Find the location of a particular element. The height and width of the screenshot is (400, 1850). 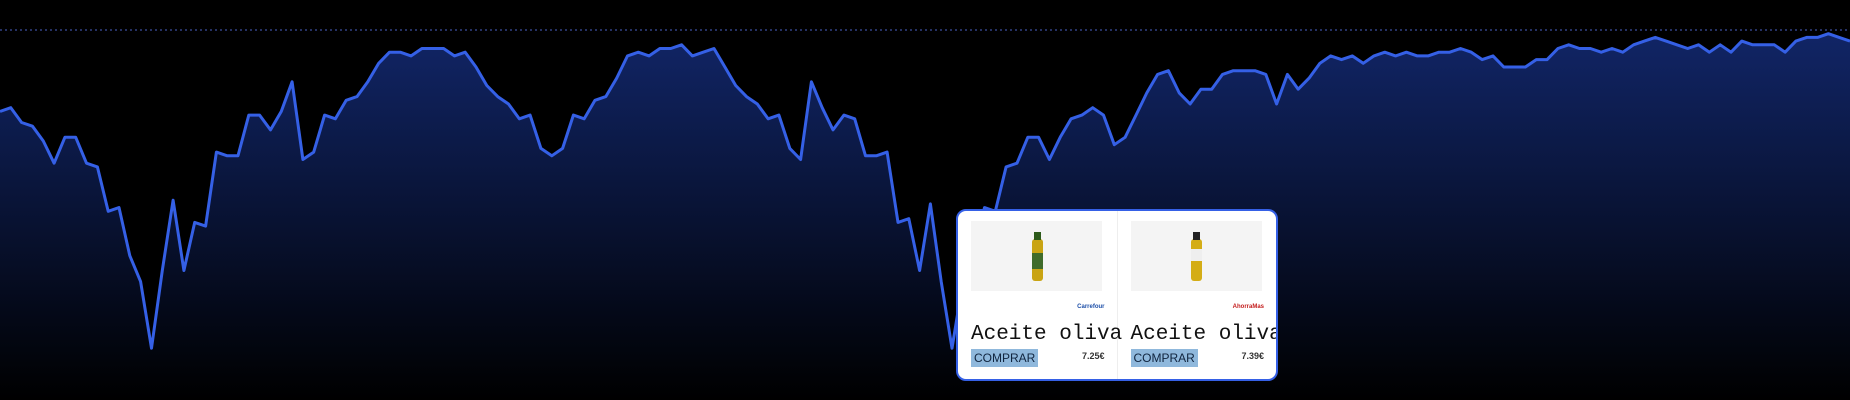

product-card: Carrefour Aceite oliva COMPRAR 7.25€ is located at coordinates (1040, 295).